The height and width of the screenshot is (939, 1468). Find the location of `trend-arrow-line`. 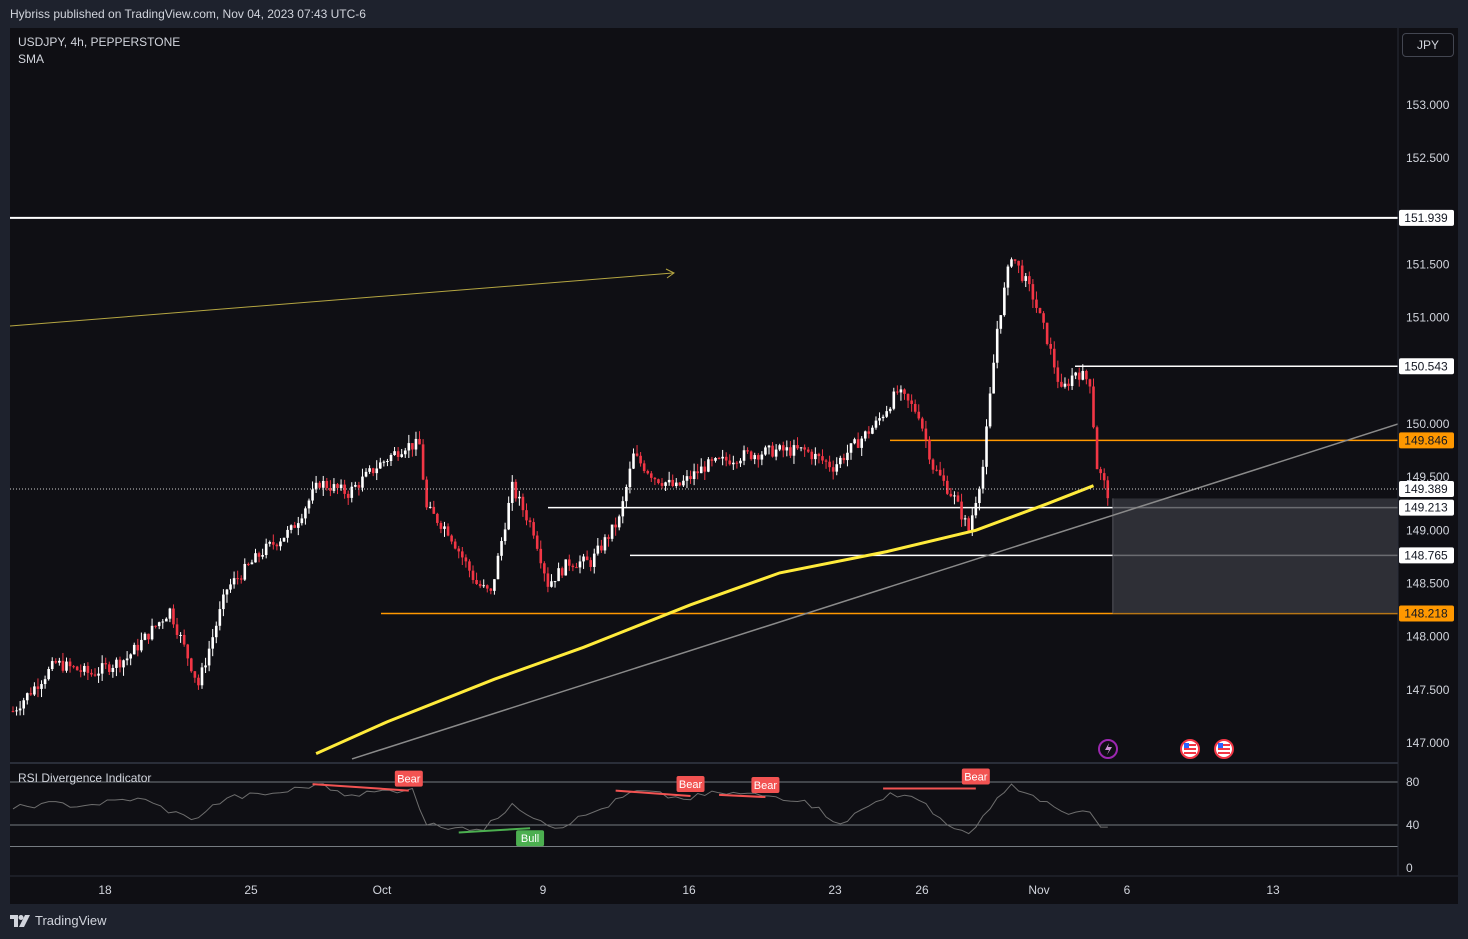

trend-arrow-line is located at coordinates (341, 299).